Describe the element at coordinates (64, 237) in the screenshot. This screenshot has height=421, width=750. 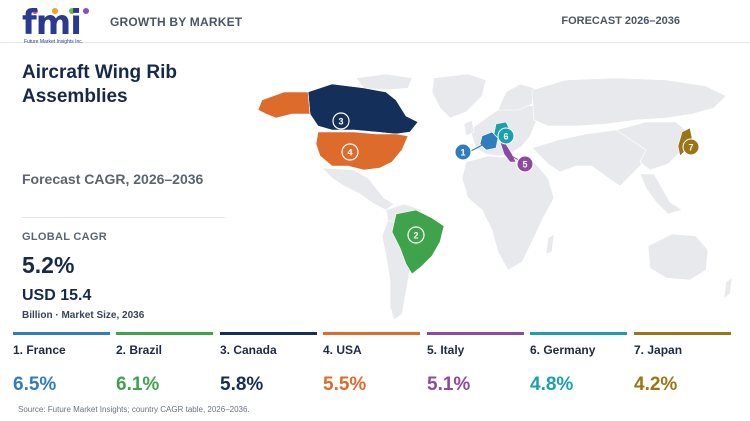
I see `global-cagr-label: GLOBAL CAGR` at that location.